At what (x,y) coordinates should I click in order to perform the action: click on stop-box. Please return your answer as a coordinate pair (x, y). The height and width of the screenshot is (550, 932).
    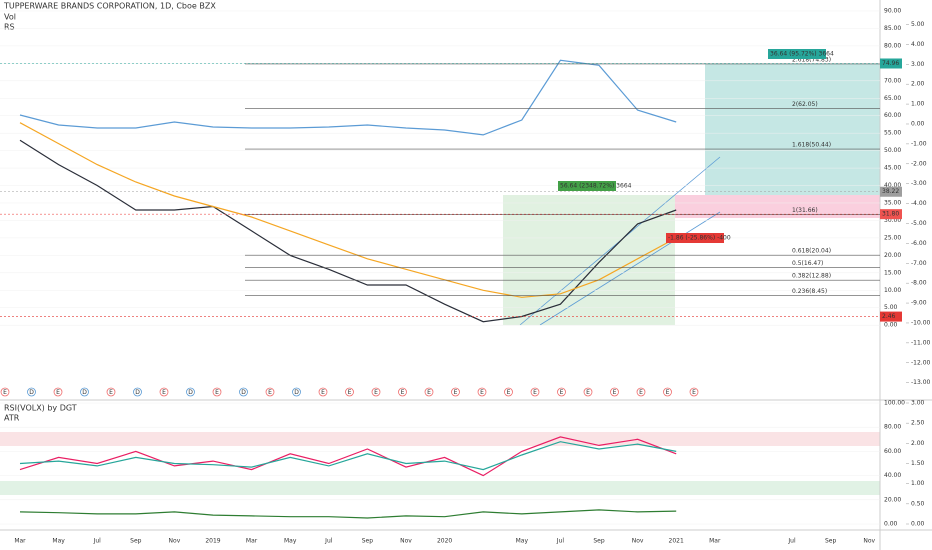
    Looking at the image, I should click on (777, 206).